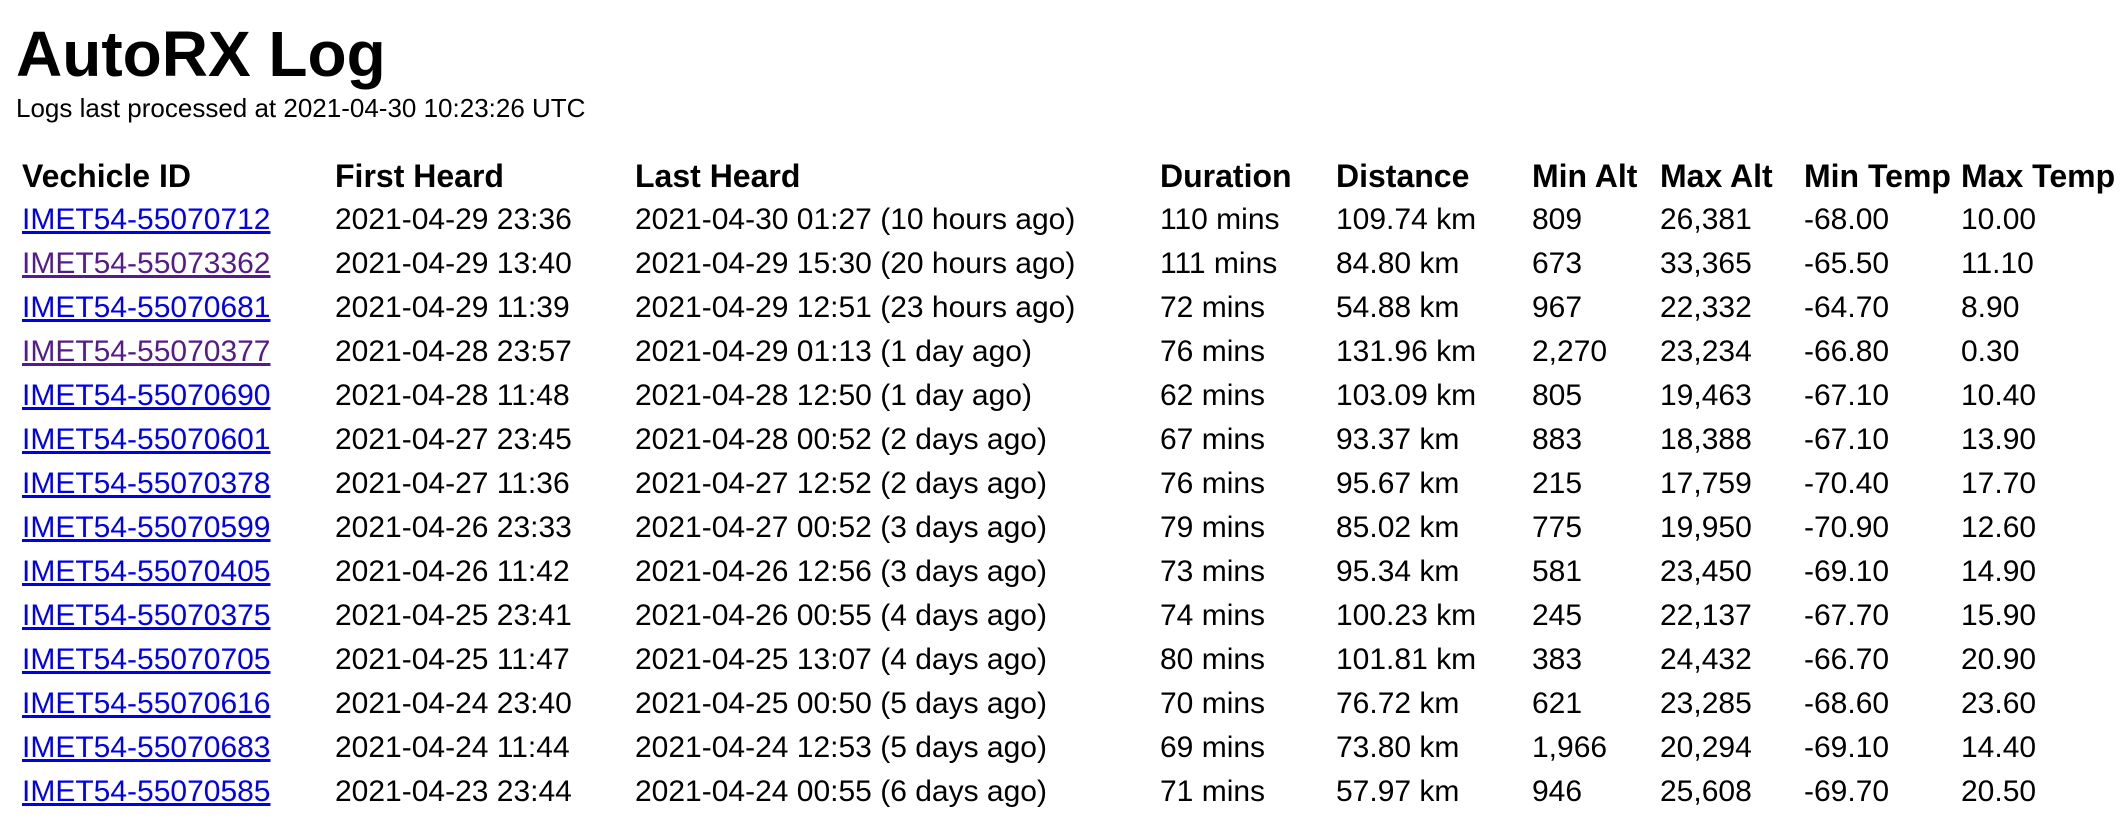  I want to click on cell-first-heard: 2021-04-27 11:36, so click(452, 483).